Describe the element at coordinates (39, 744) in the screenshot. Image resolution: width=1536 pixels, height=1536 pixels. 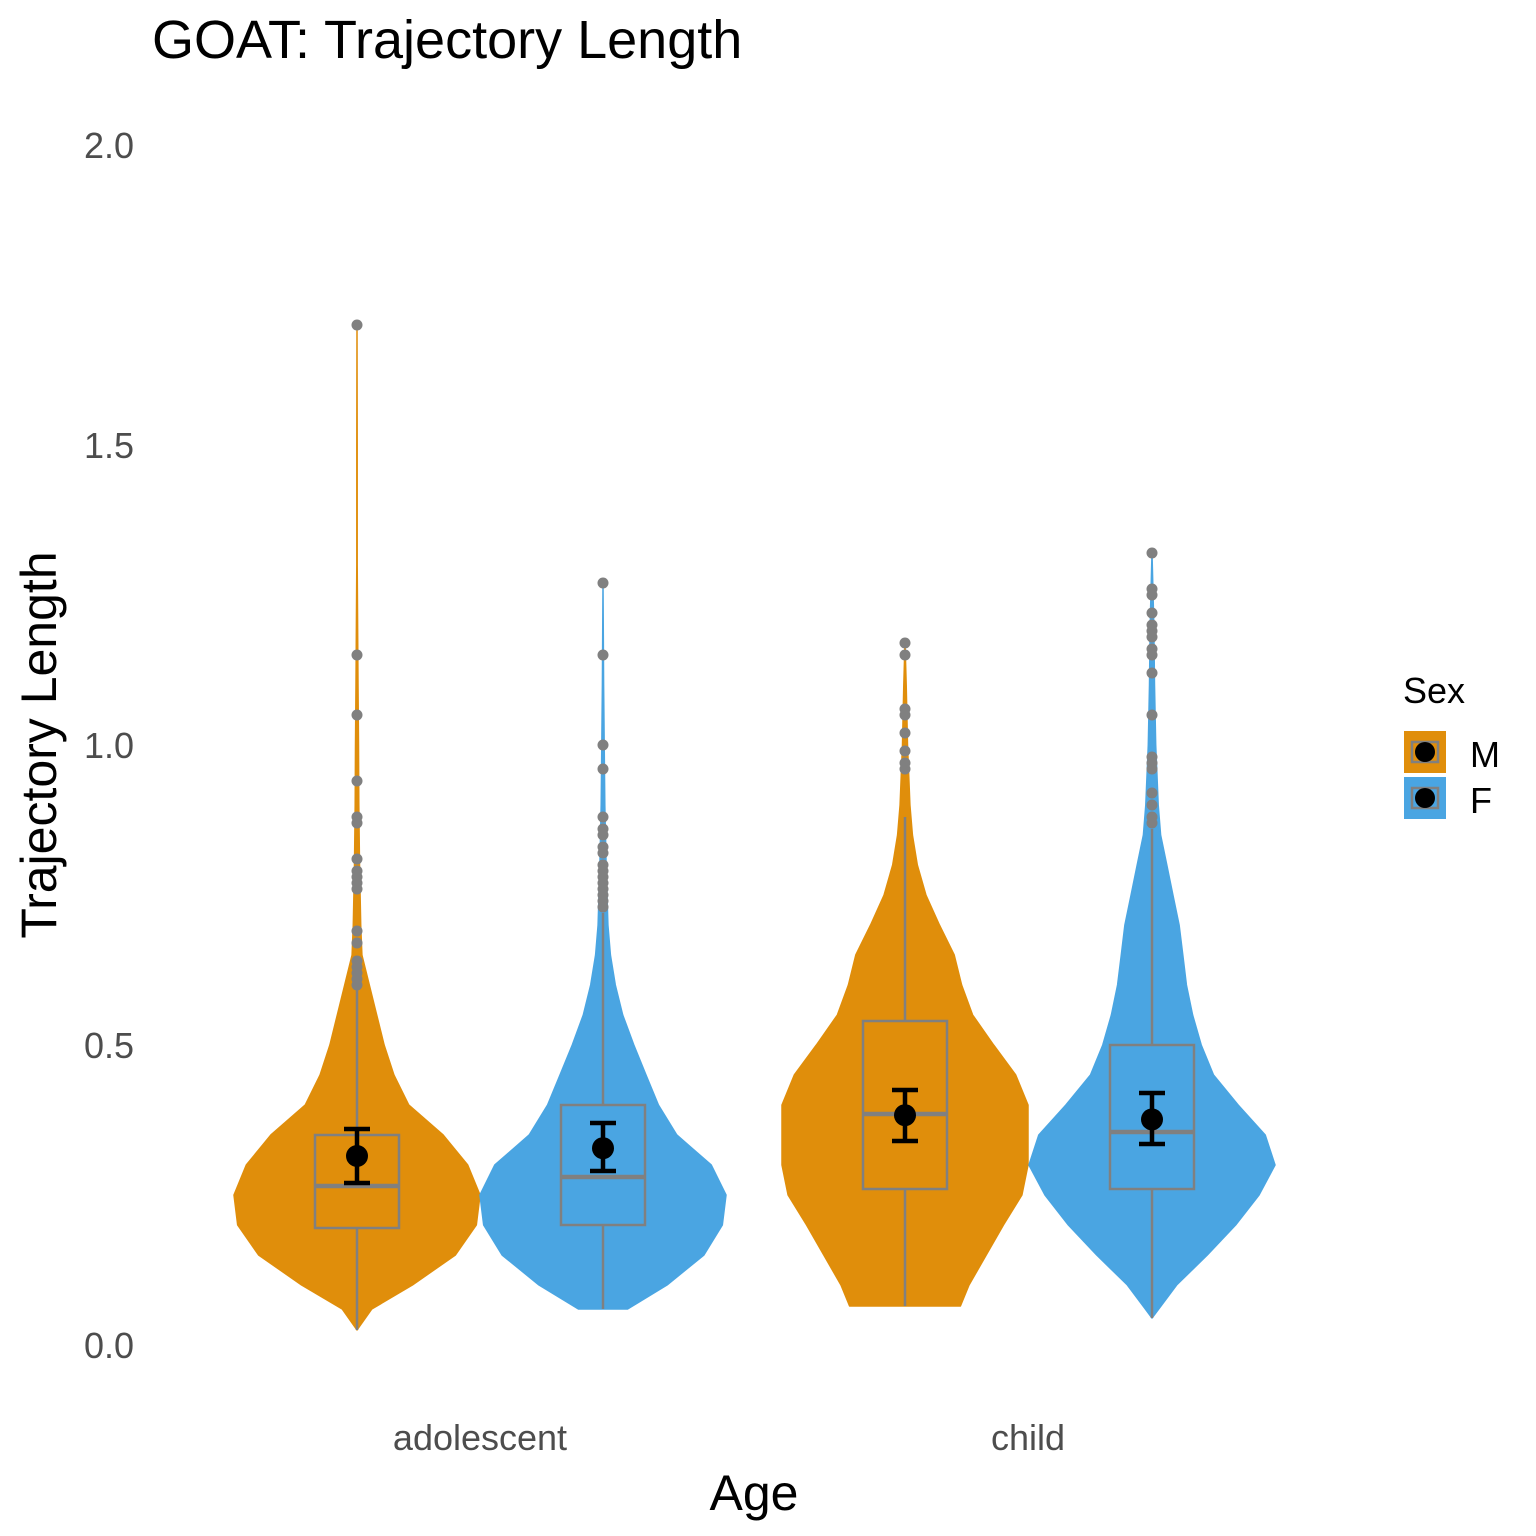
I see `y-axis-title: Trajectory Length` at that location.